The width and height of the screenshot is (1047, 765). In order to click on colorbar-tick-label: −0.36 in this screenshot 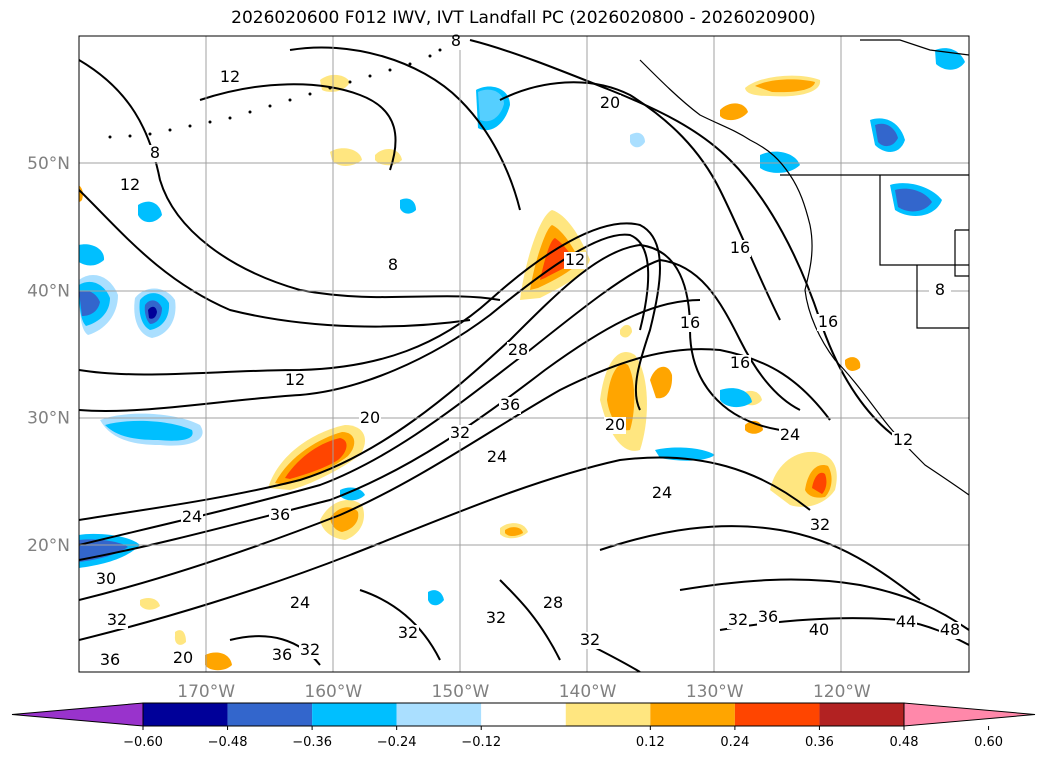, I will do `click(312, 742)`.